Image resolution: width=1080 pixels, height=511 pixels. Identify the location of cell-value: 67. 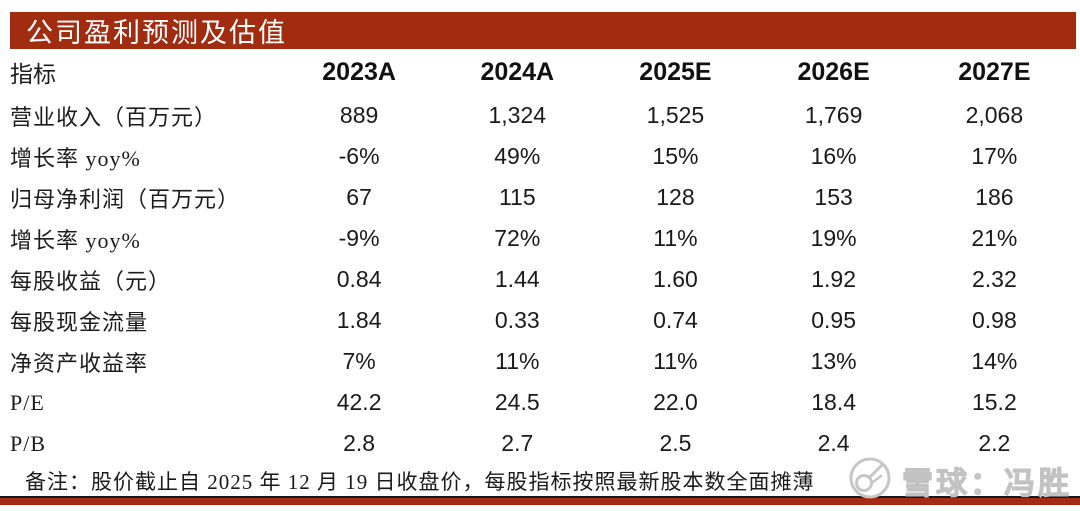
(359, 197).